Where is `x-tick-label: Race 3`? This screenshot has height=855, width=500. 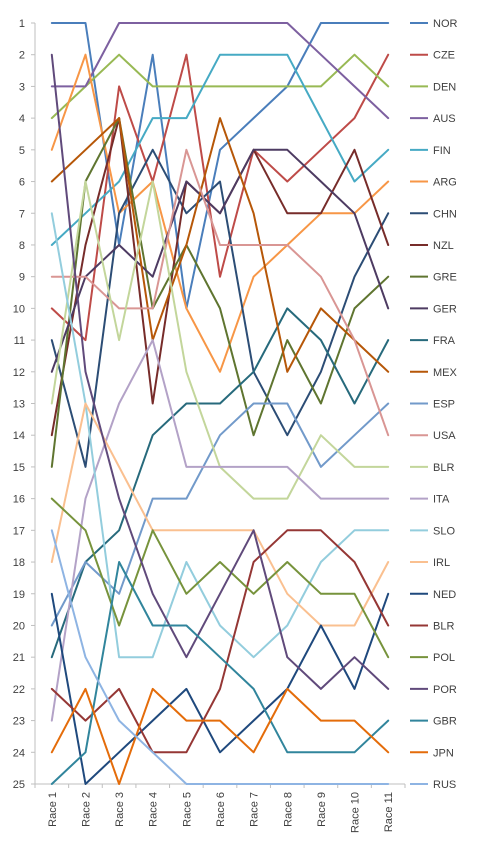
x-tick-label: Race 3 is located at coordinates (120, 809).